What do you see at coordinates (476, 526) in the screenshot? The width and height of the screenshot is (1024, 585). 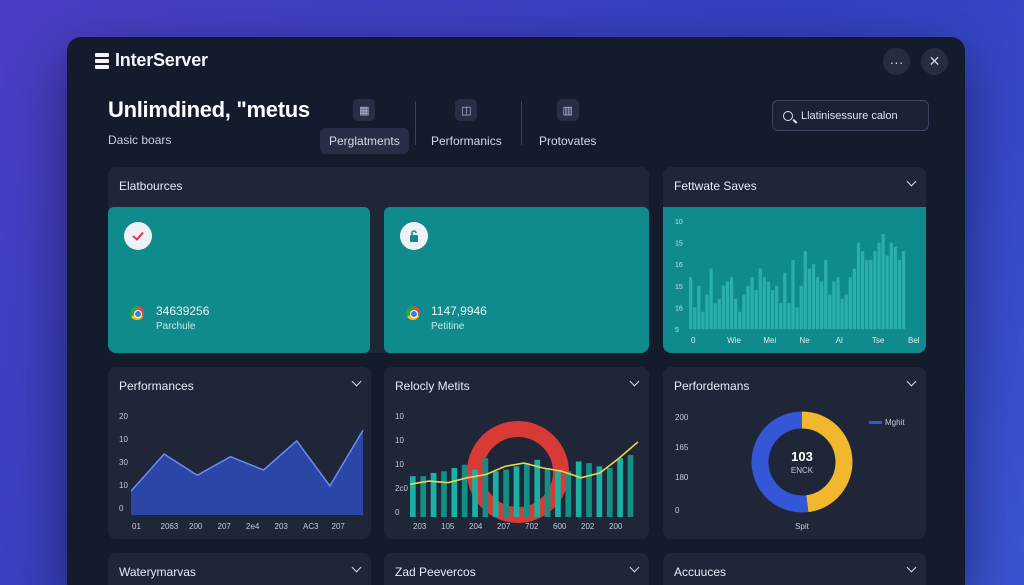 I see `x-tick-label: 204` at bounding box center [476, 526].